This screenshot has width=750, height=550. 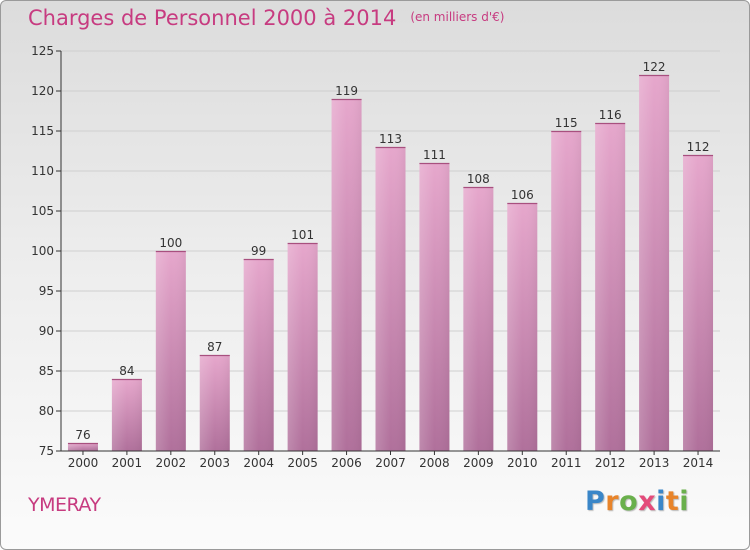 I want to click on data-label: 113, so click(x=390, y=139).